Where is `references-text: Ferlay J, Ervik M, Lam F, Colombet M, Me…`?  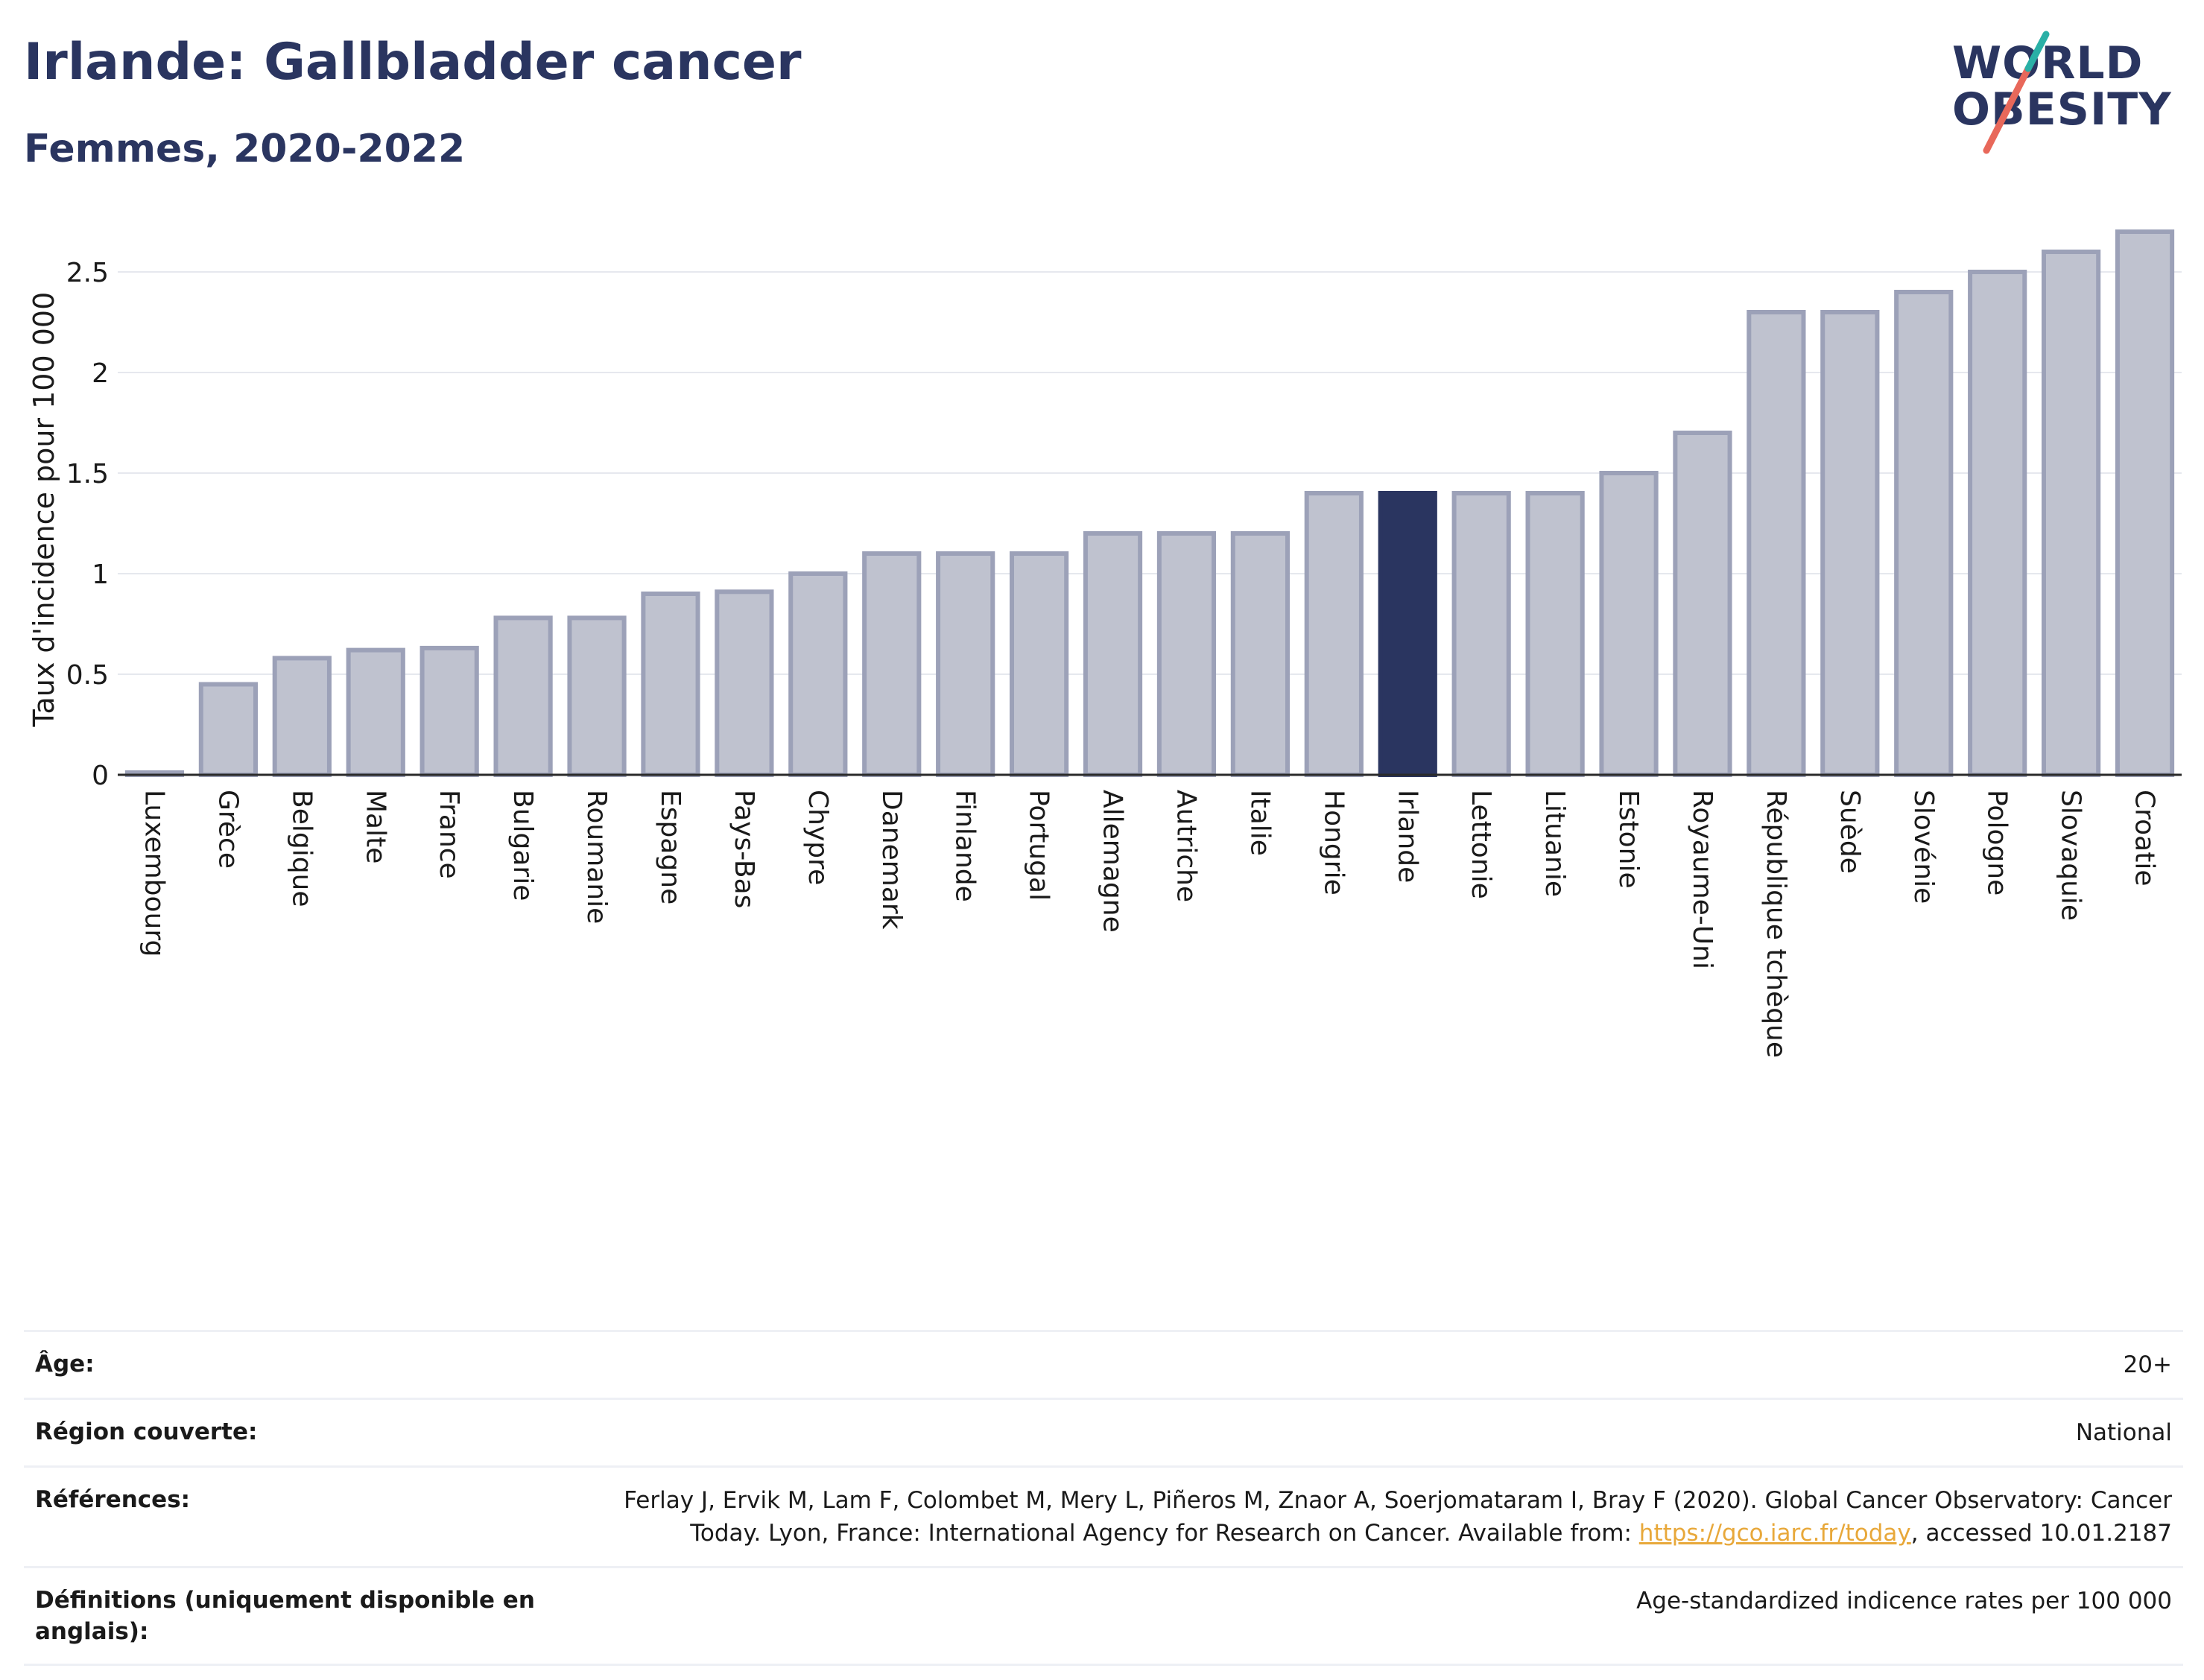
references-text: Ferlay J, Ervik M, Lam F, Colombet M, Me… is located at coordinates (1398, 1517).